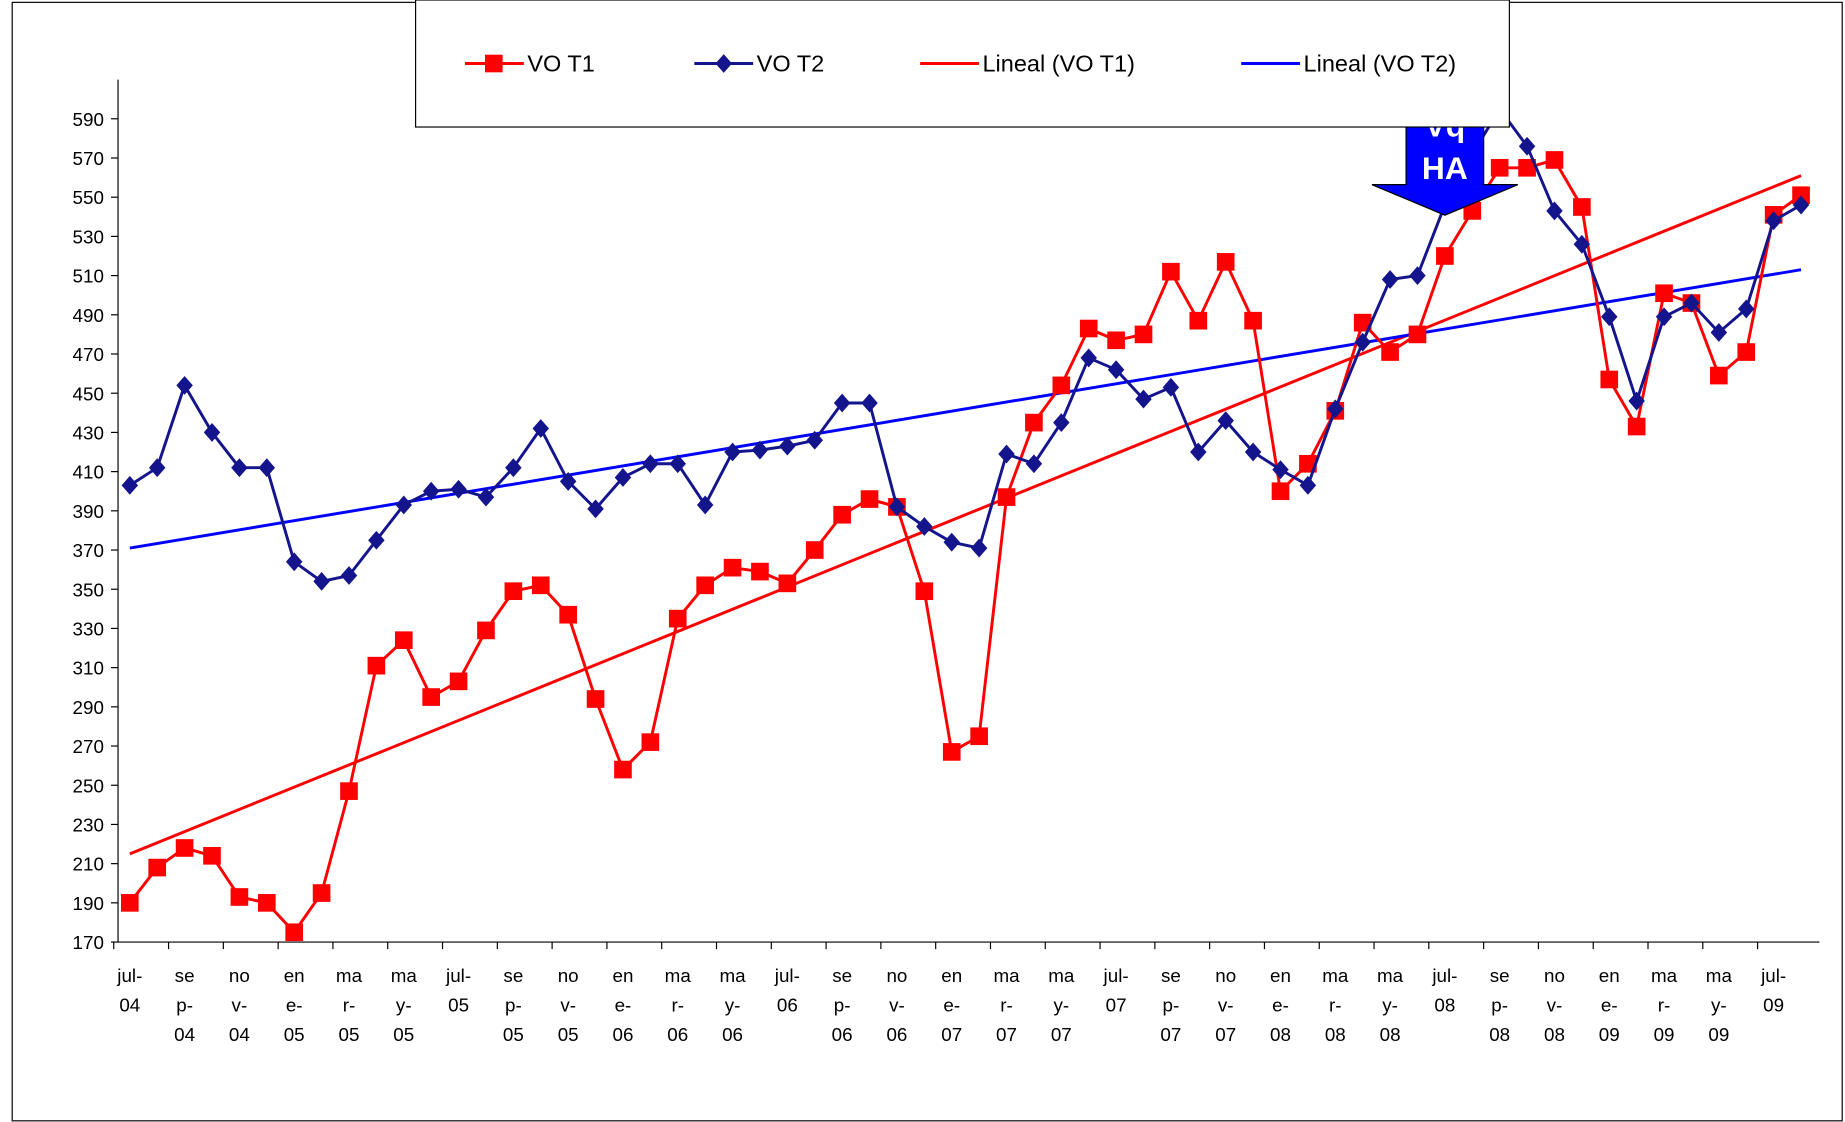 Image resolution: width=1845 pixels, height=1122 pixels. What do you see at coordinates (88, 119) in the screenshot?
I see `y-tick-label: 590` at bounding box center [88, 119].